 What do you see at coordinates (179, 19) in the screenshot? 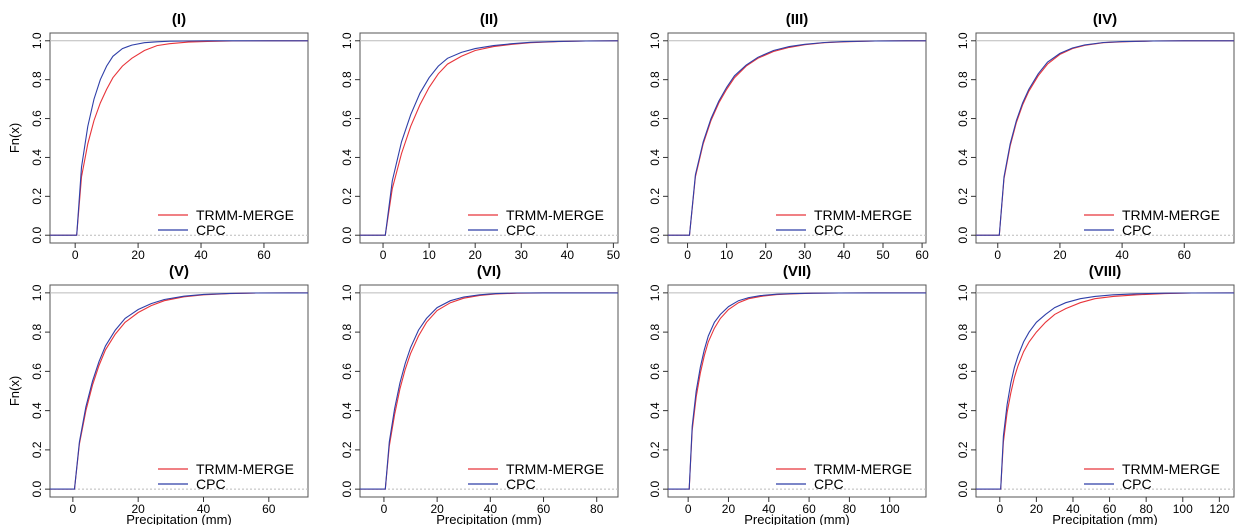
I see `panel-title: (I)` at bounding box center [179, 19].